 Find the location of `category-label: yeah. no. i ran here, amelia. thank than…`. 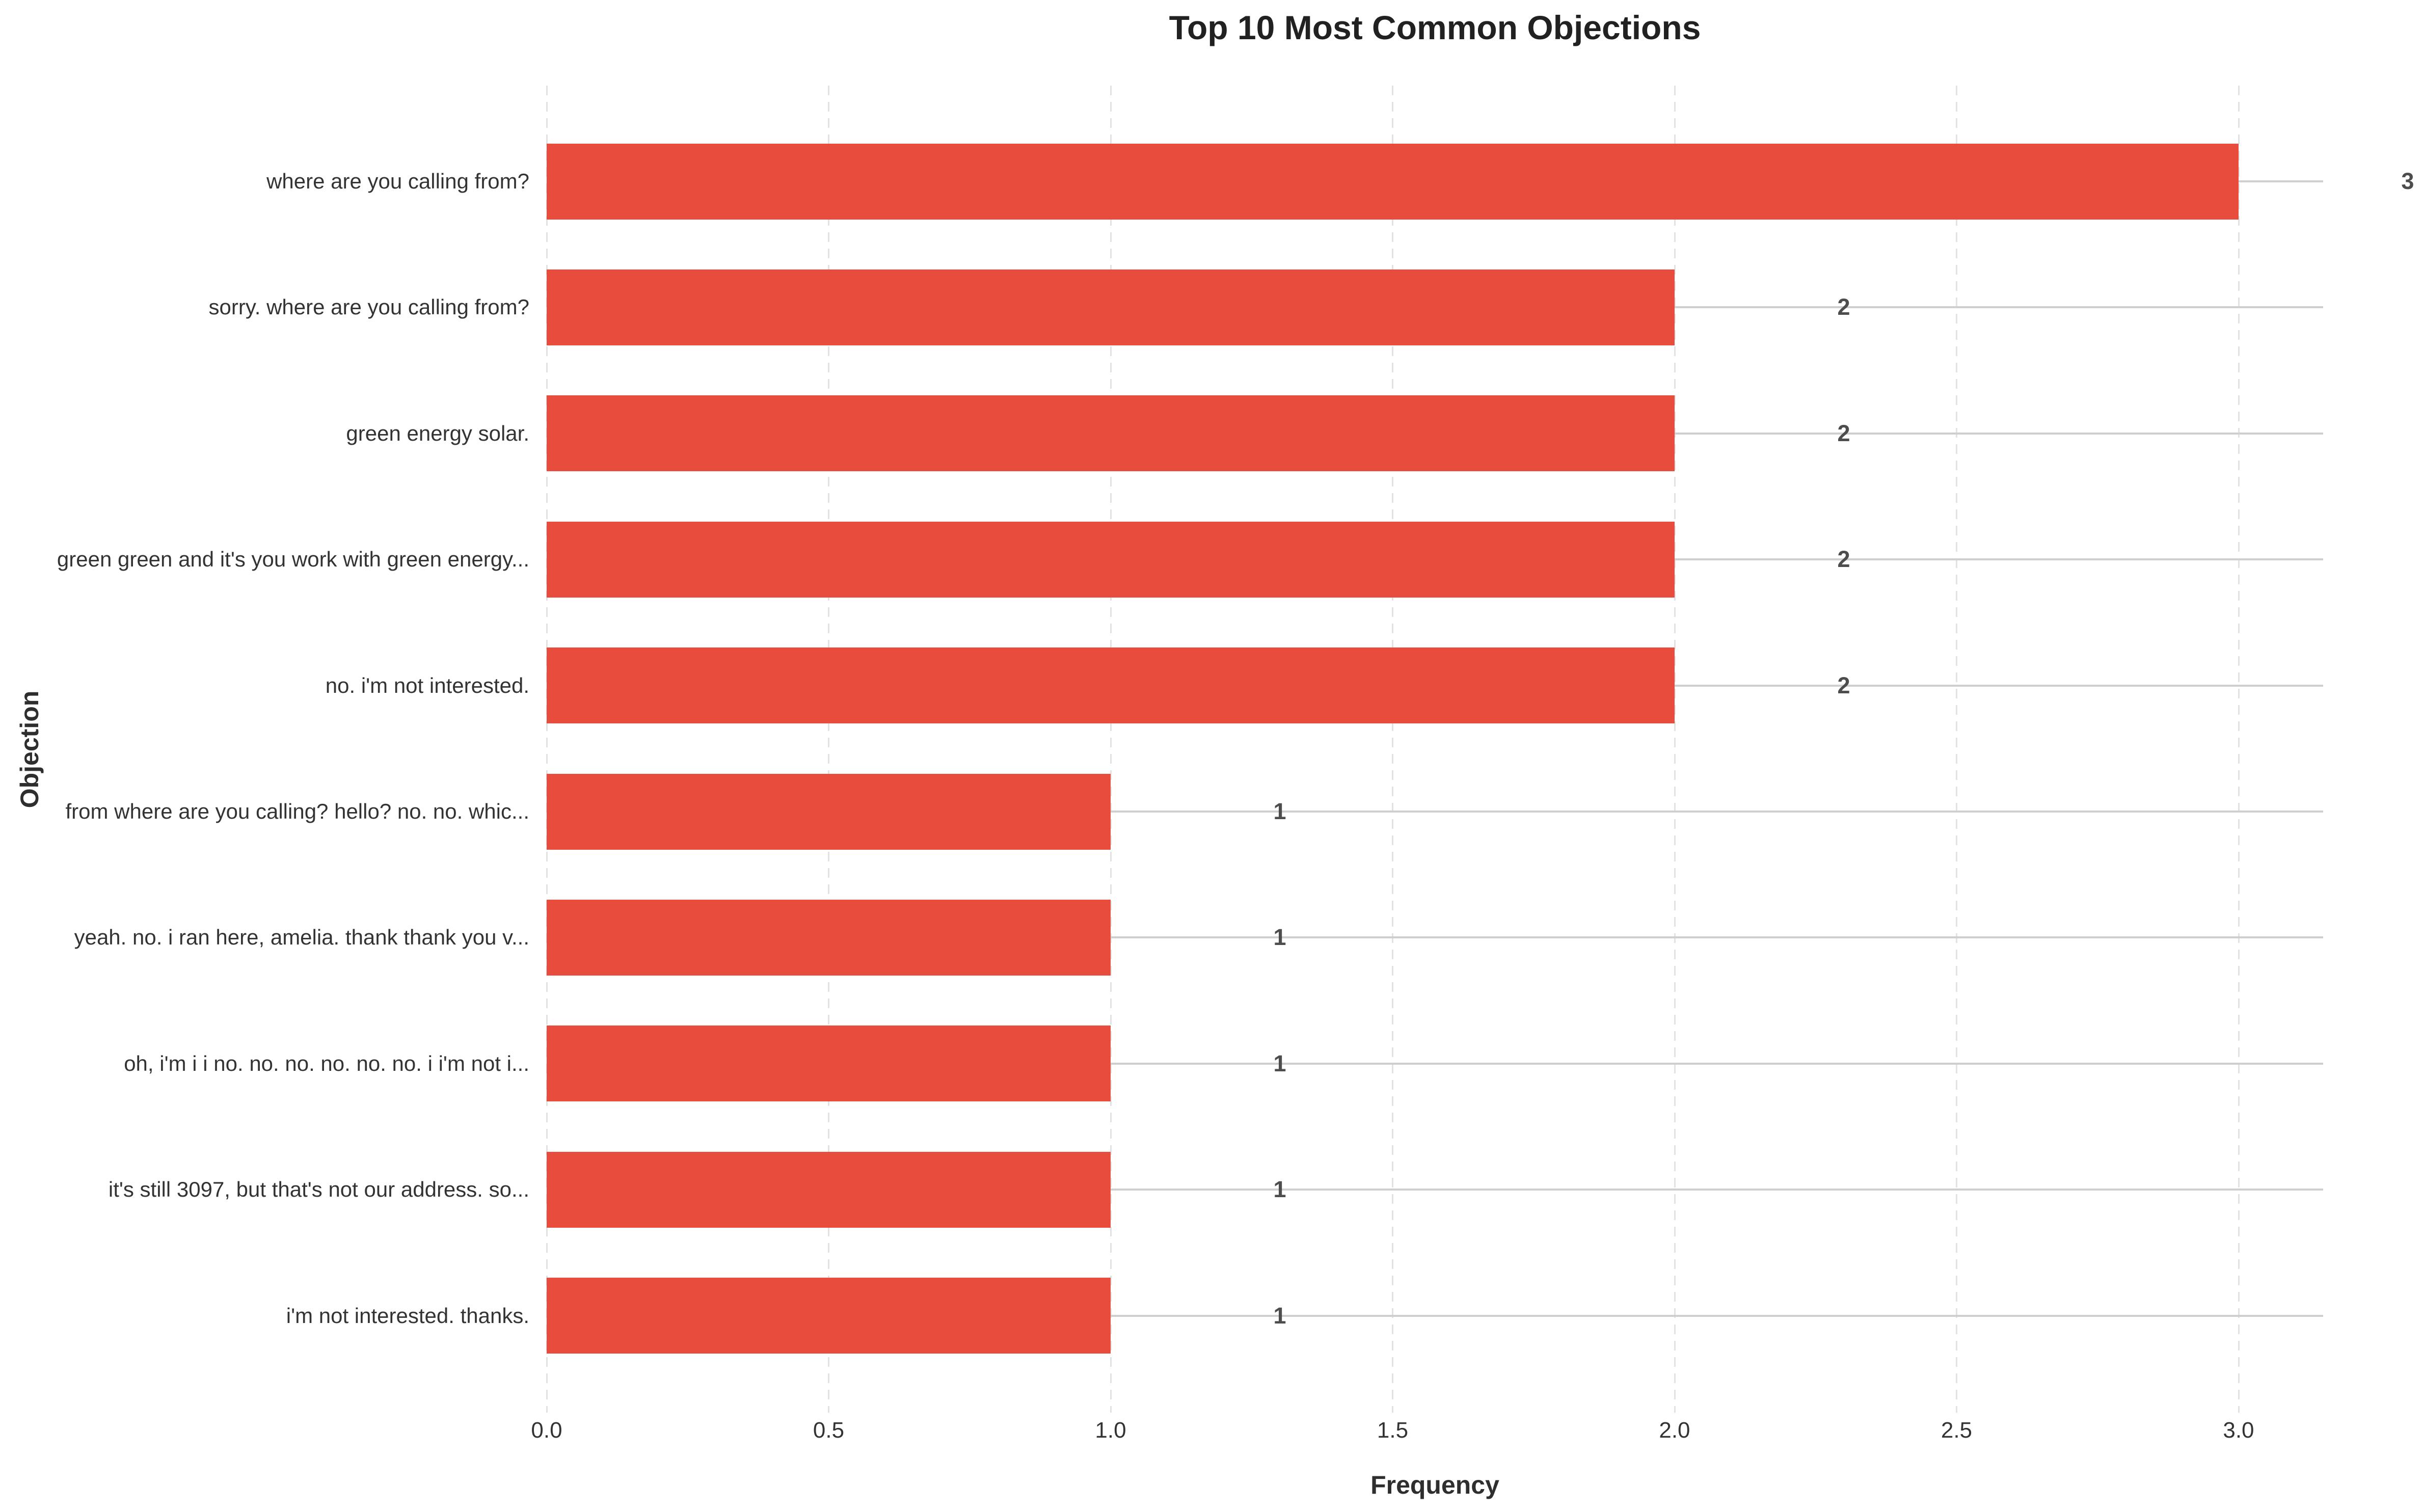

category-label: yeah. no. i ran here, amelia. thank than… is located at coordinates (301, 937).